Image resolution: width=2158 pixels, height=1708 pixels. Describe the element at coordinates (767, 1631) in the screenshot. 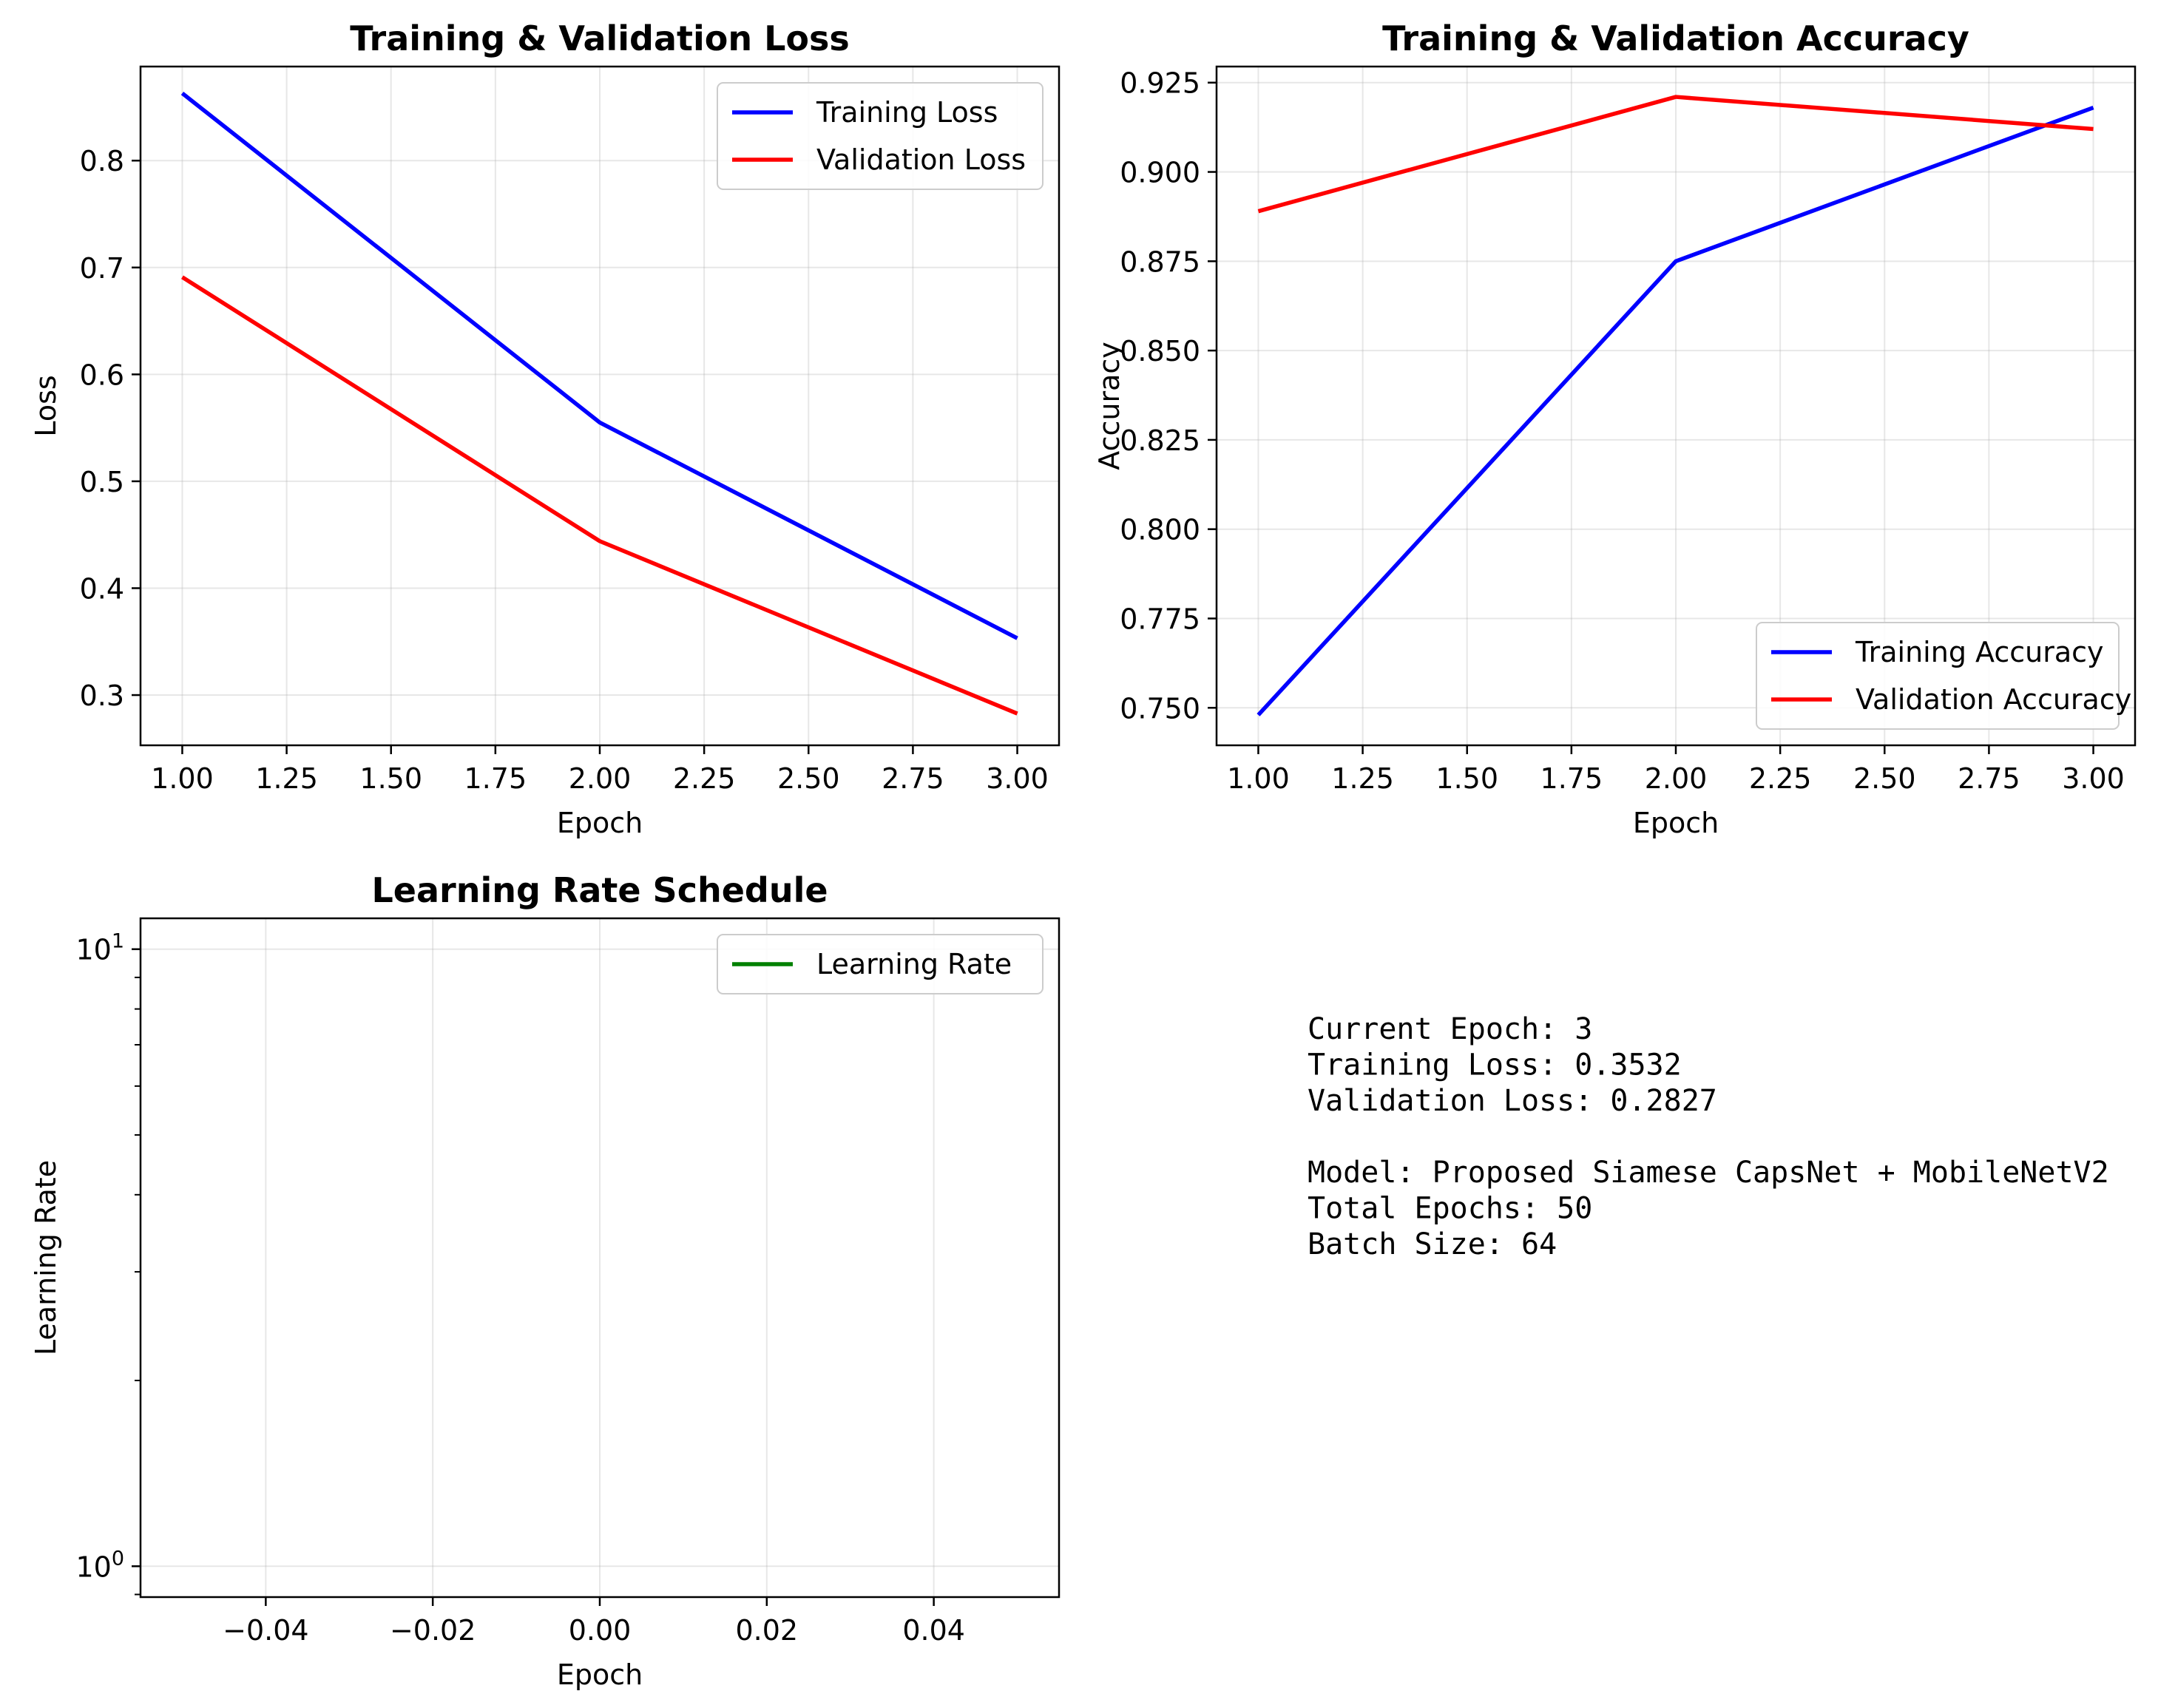

I see `x-tick-label: 0.02` at that location.